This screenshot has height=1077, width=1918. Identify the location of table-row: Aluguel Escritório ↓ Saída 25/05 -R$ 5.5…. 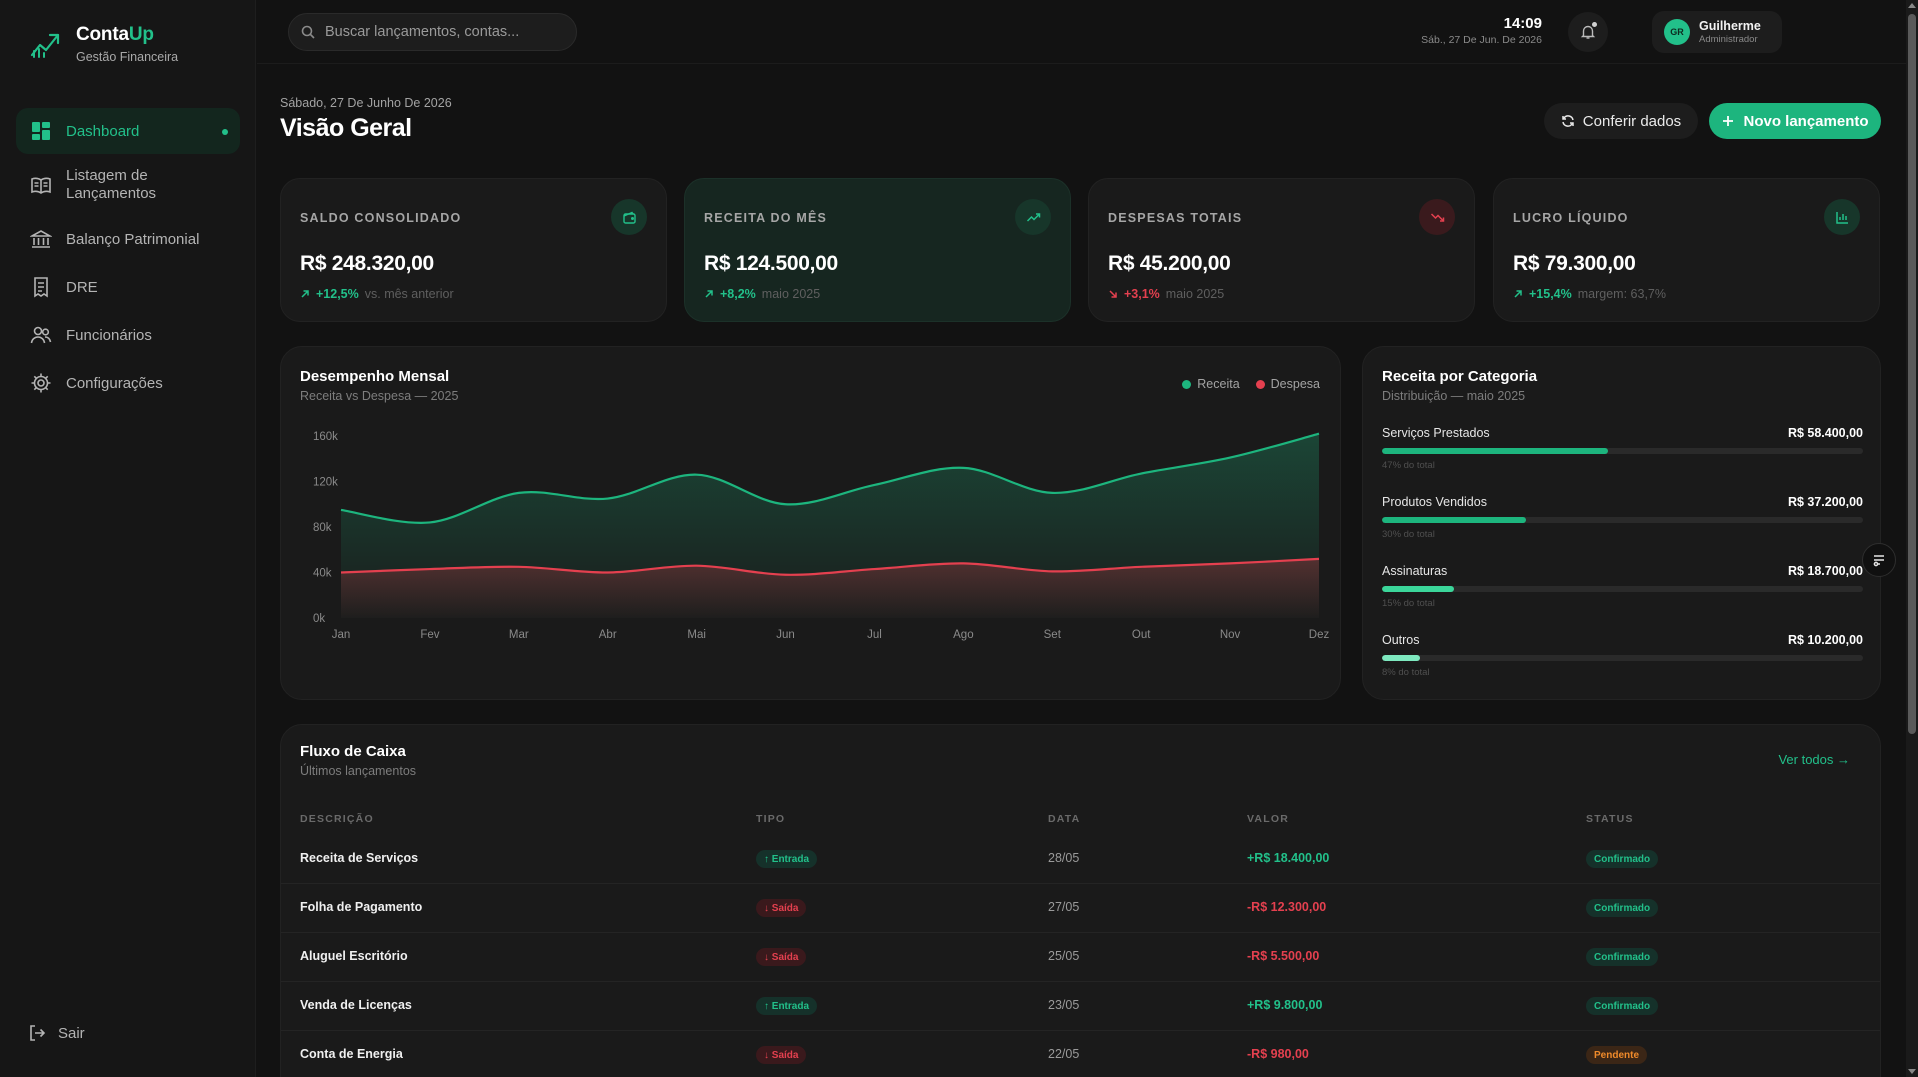
(1080, 957).